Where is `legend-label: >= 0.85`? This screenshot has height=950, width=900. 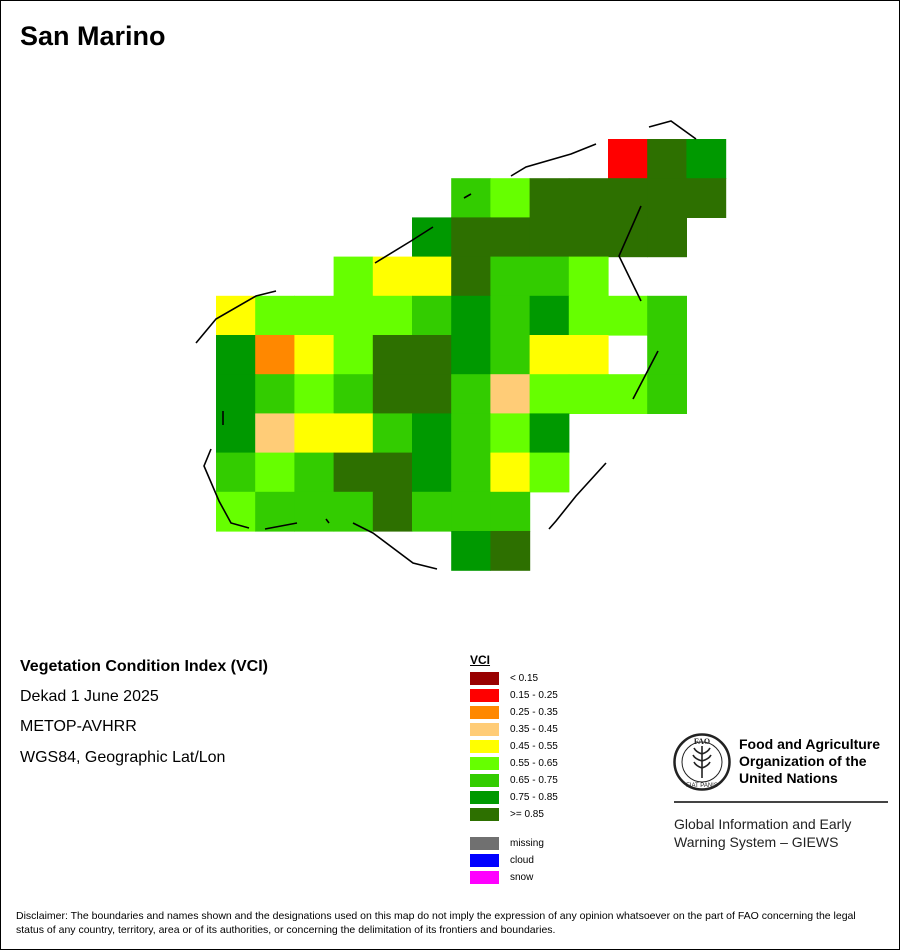
legend-label: >= 0.85 is located at coordinates (527, 814).